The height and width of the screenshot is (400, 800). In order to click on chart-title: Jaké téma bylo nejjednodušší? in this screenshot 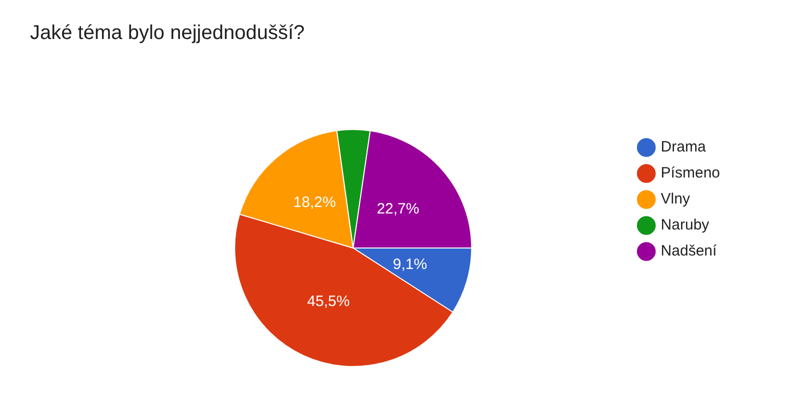, I will do `click(167, 33)`.